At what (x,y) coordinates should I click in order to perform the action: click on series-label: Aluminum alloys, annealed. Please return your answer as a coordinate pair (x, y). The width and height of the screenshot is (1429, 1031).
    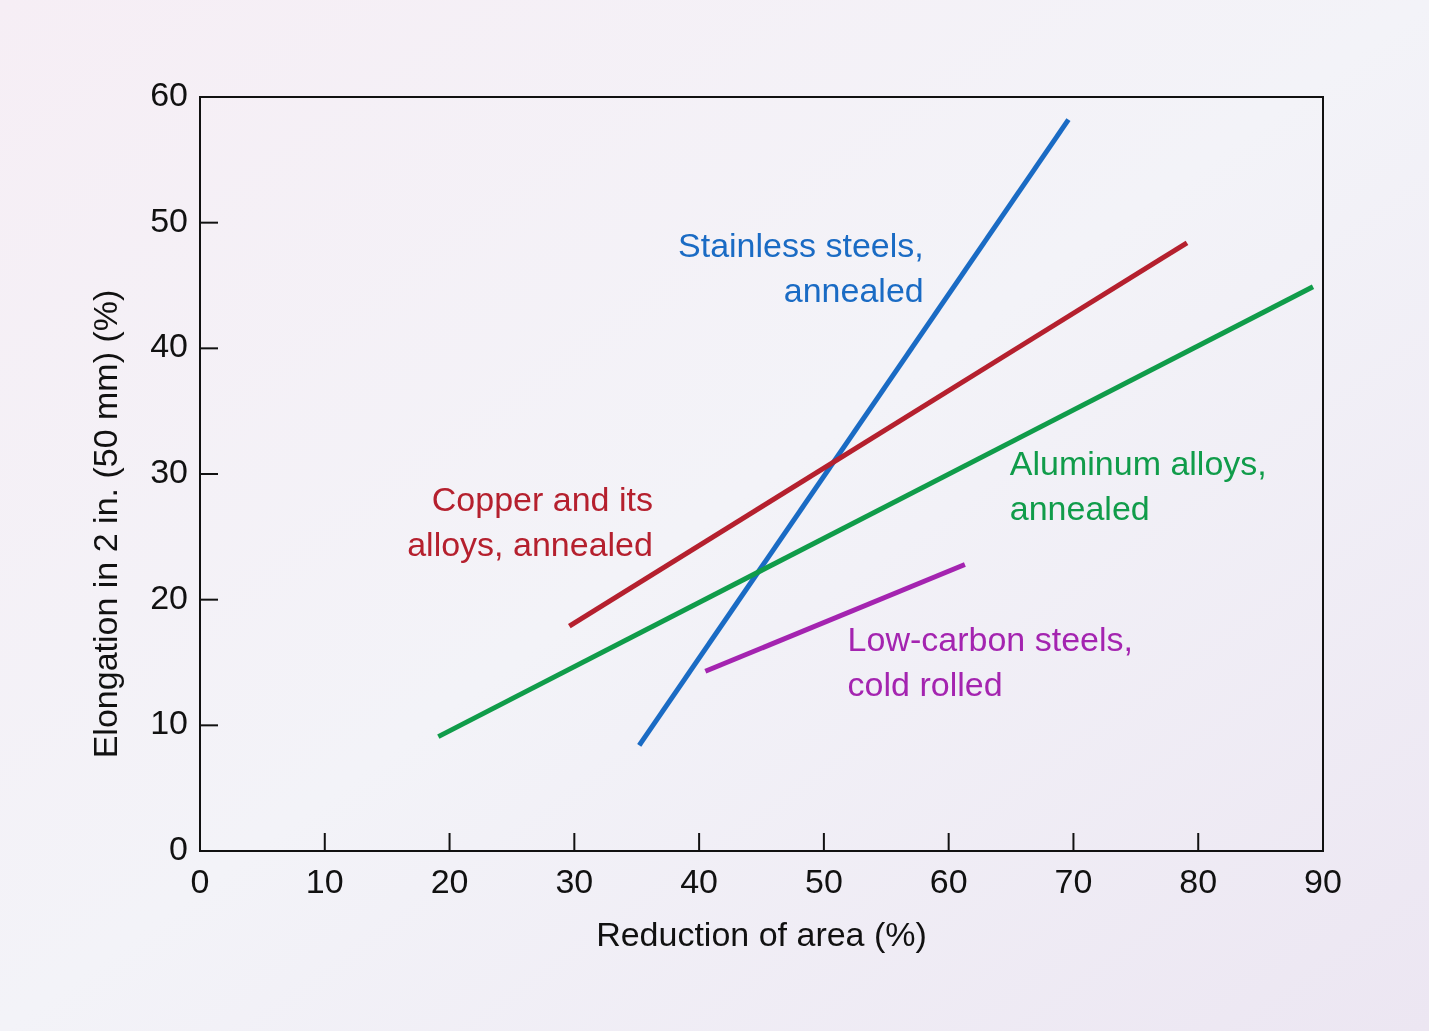
    Looking at the image, I should click on (1138, 486).